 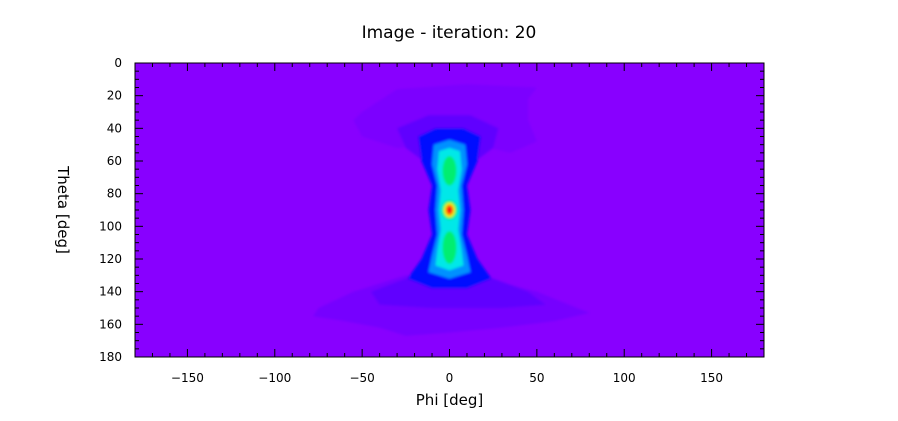 What do you see at coordinates (110, 226) in the screenshot?
I see `y-tick-label: 100` at bounding box center [110, 226].